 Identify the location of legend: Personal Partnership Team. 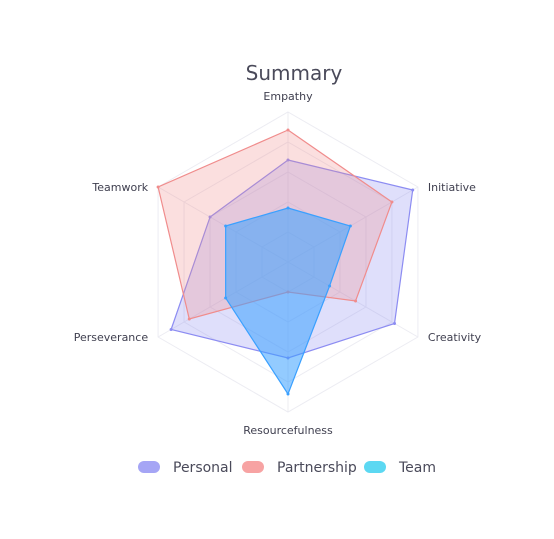
(287, 468).